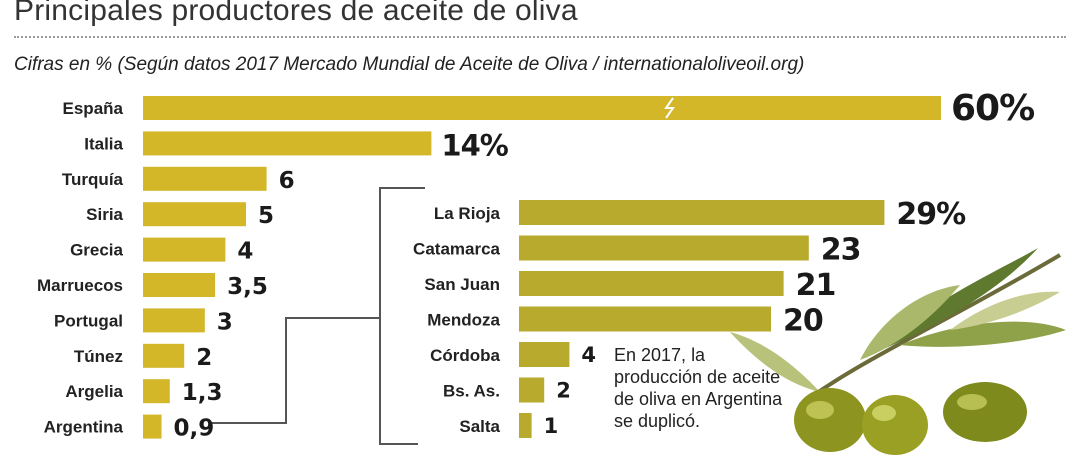 The width and height of the screenshot is (1066, 459). Describe the element at coordinates (669, 108) in the screenshot. I see `axis-break-mark` at that location.